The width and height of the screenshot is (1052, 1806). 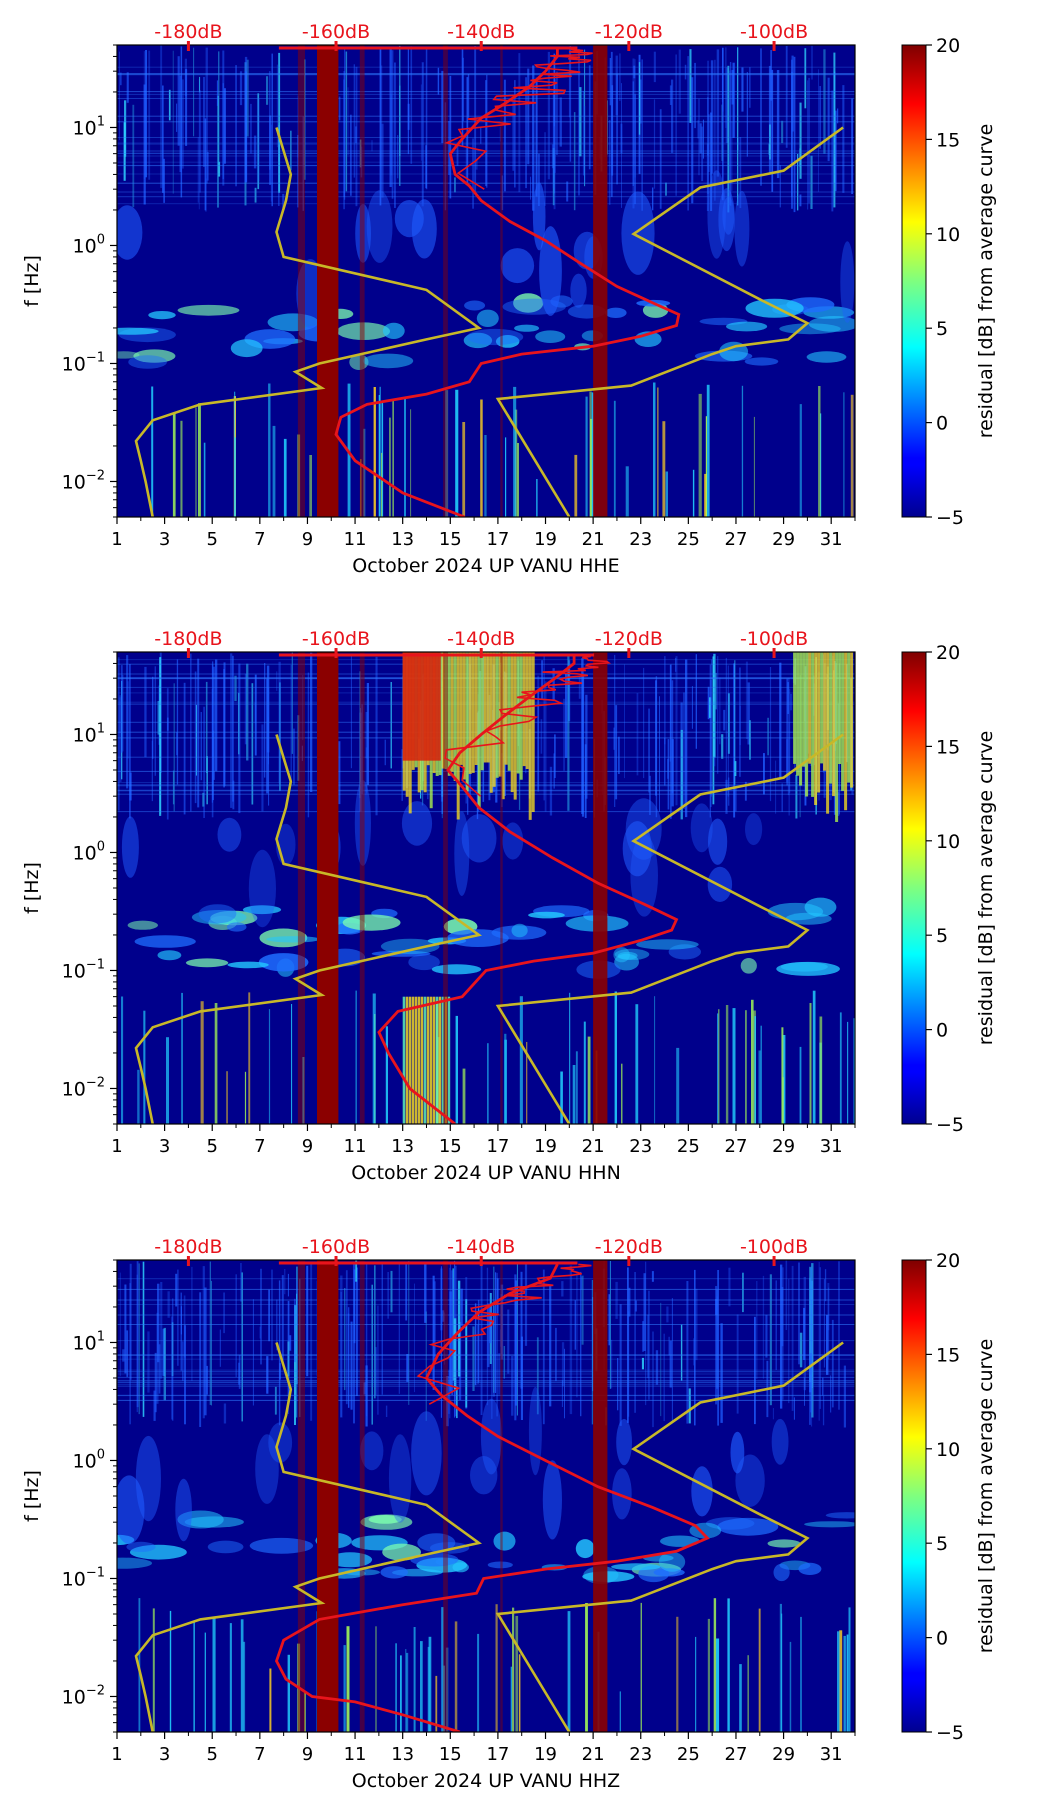 What do you see at coordinates (336, 1247) in the screenshot?
I see `top-db-label: -160dB` at bounding box center [336, 1247].